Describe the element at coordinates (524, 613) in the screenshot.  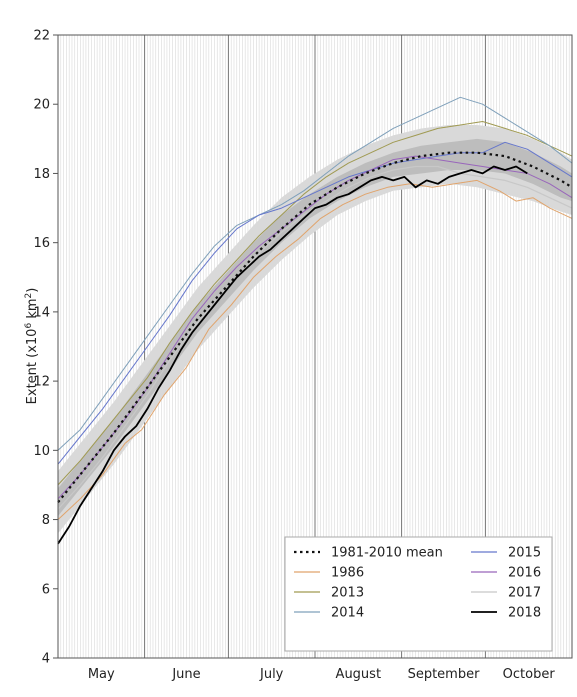
I see `legend-label: 2018` at that location.